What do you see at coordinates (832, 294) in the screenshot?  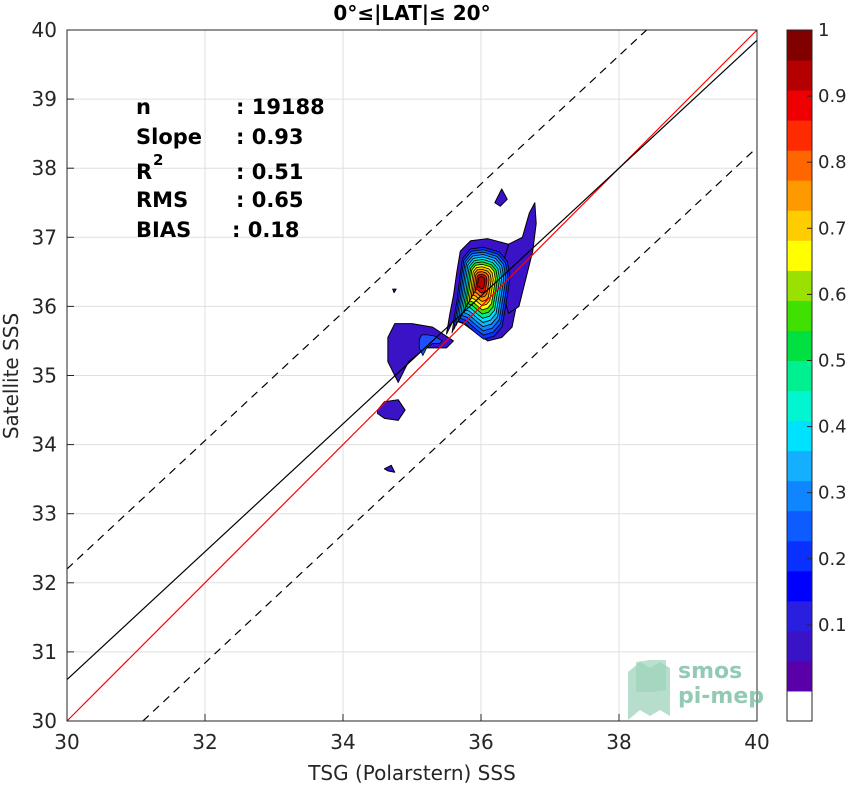 I see `colorbar-tick-label: 0.6` at bounding box center [832, 294].